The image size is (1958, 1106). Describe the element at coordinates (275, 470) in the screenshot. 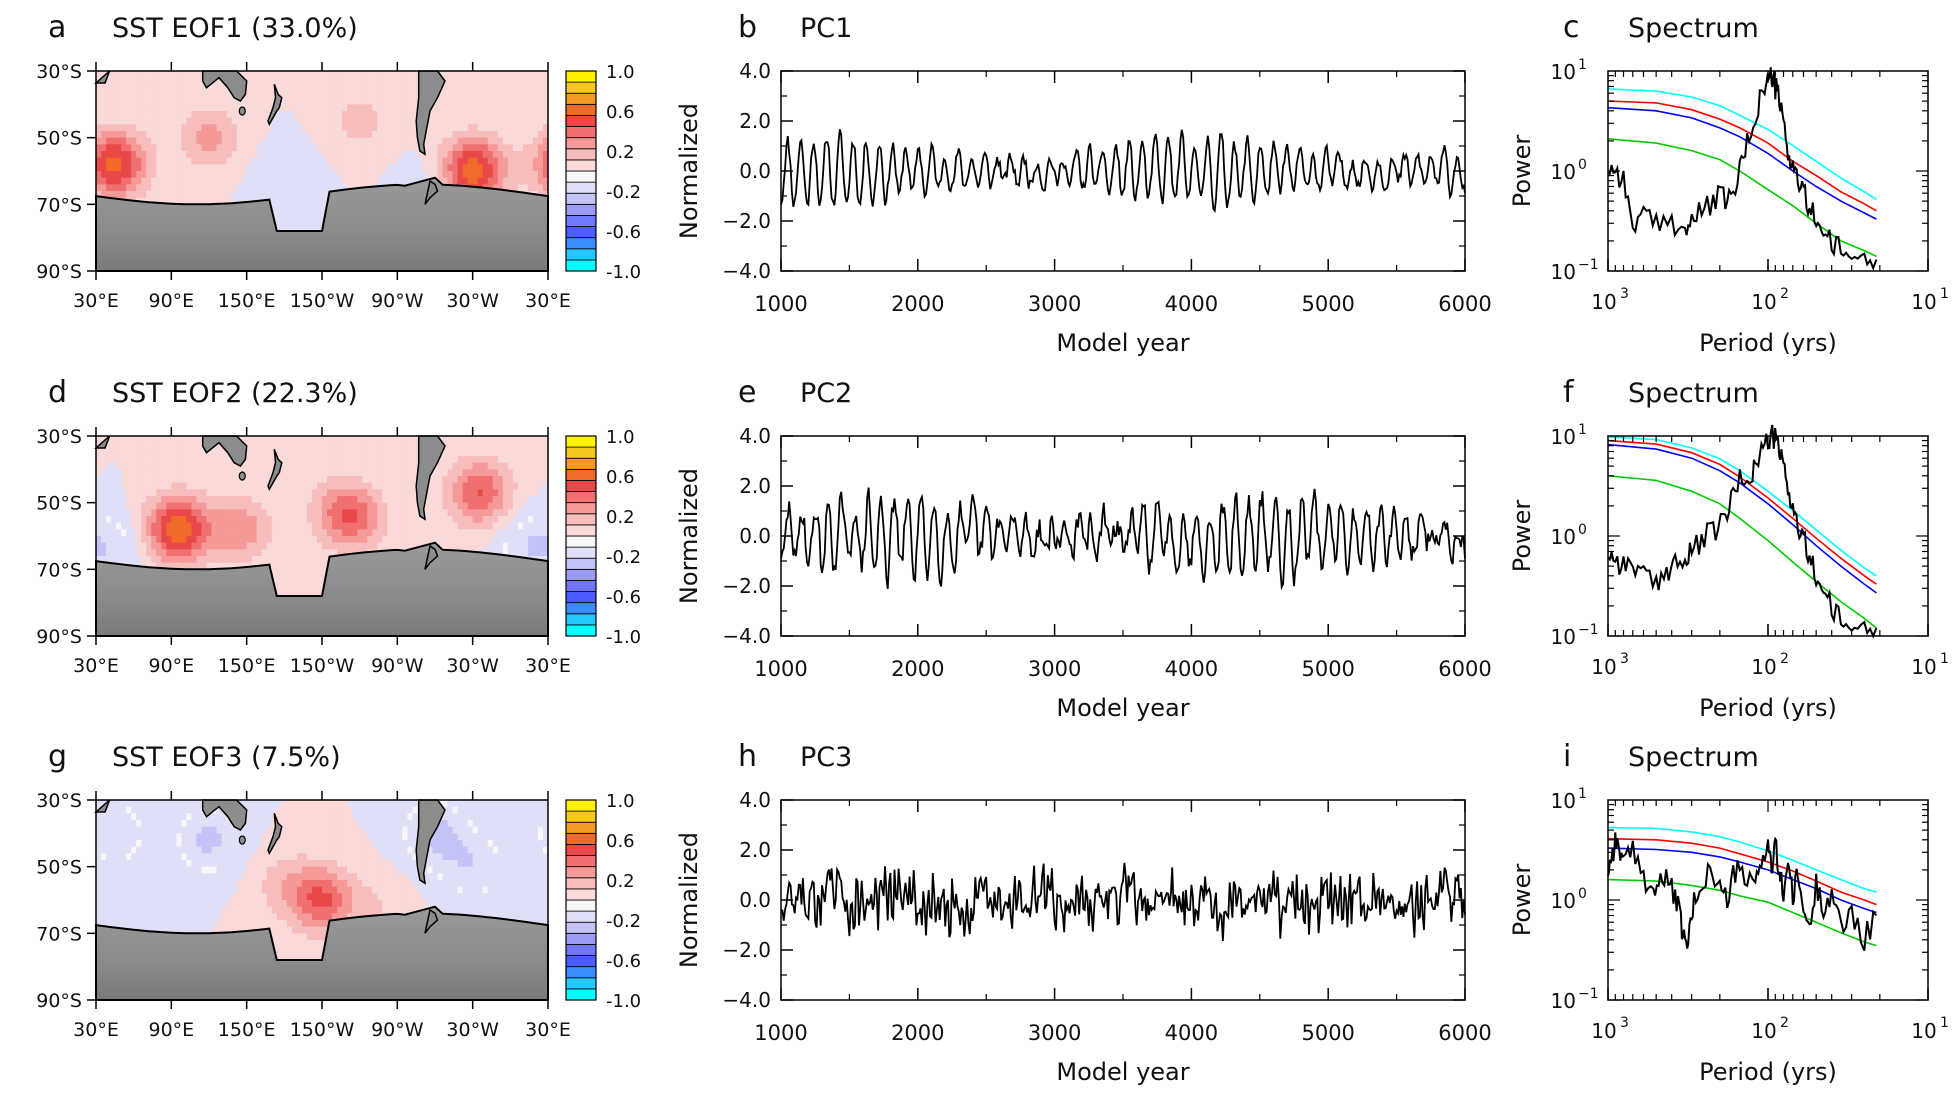

I see `new-zealand-landmass` at that location.